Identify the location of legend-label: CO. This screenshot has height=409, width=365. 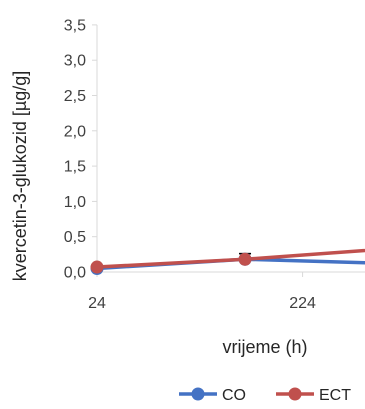
(234, 395).